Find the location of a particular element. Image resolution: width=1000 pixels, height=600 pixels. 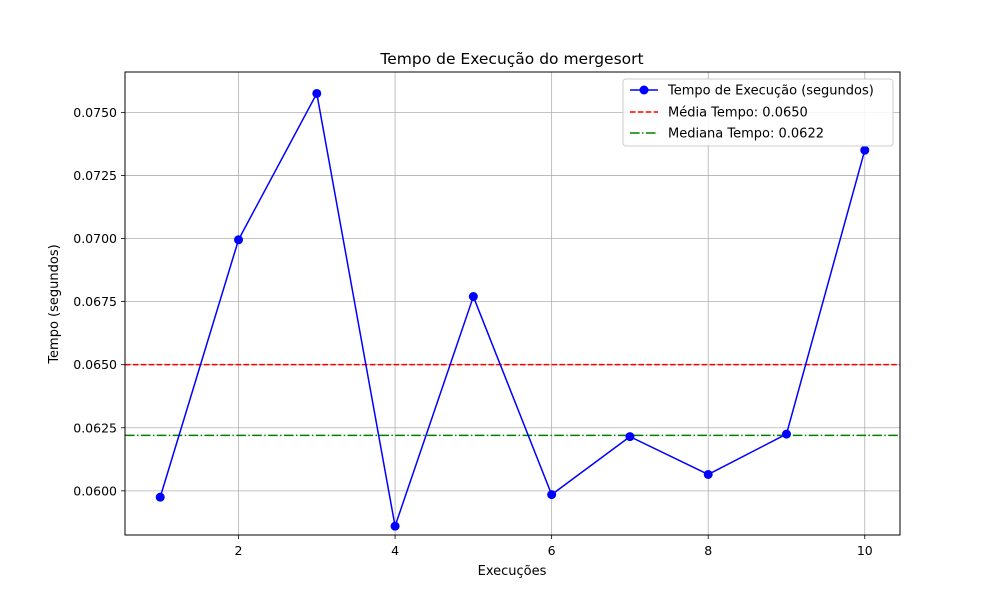

chart-title: Tempo de Execução do mergesort is located at coordinates (511, 59).